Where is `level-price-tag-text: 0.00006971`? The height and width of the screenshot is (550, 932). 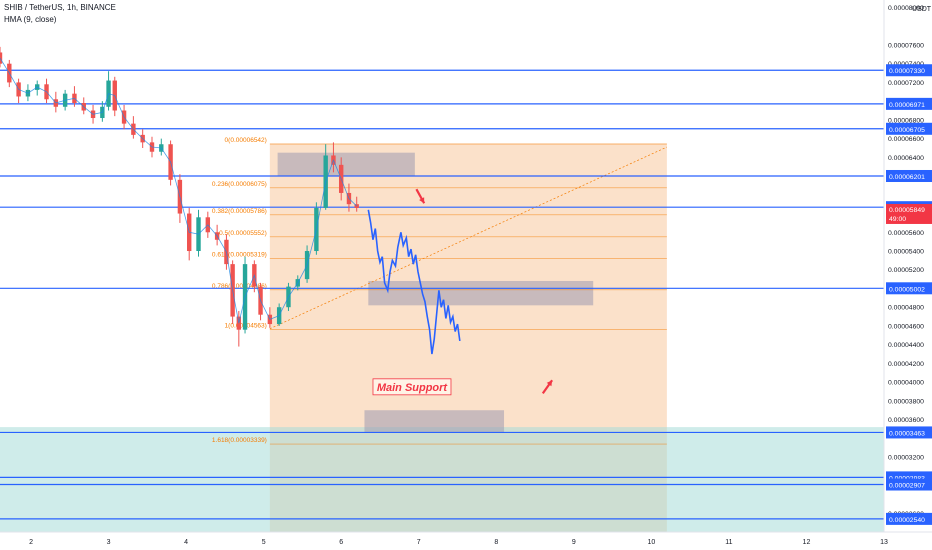 level-price-tag-text: 0.00006971 is located at coordinates (907, 105).